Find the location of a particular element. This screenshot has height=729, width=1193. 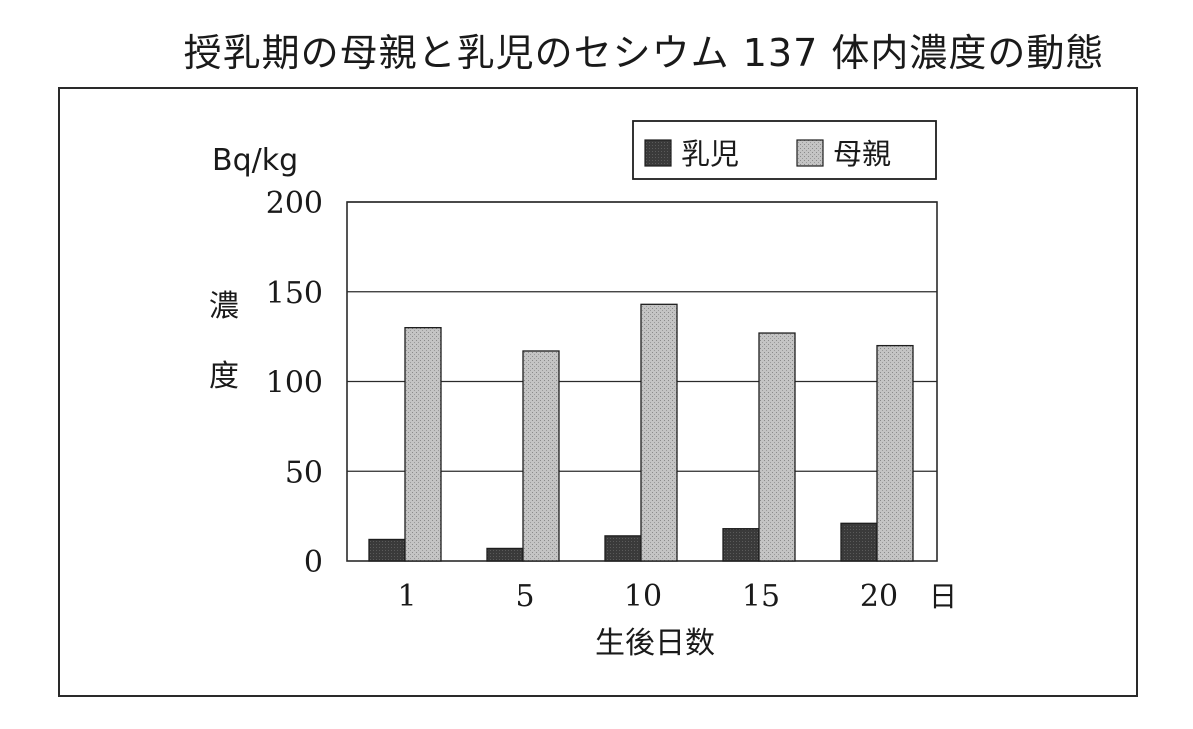

y-unit-label: Bq/kg is located at coordinates (255, 160).